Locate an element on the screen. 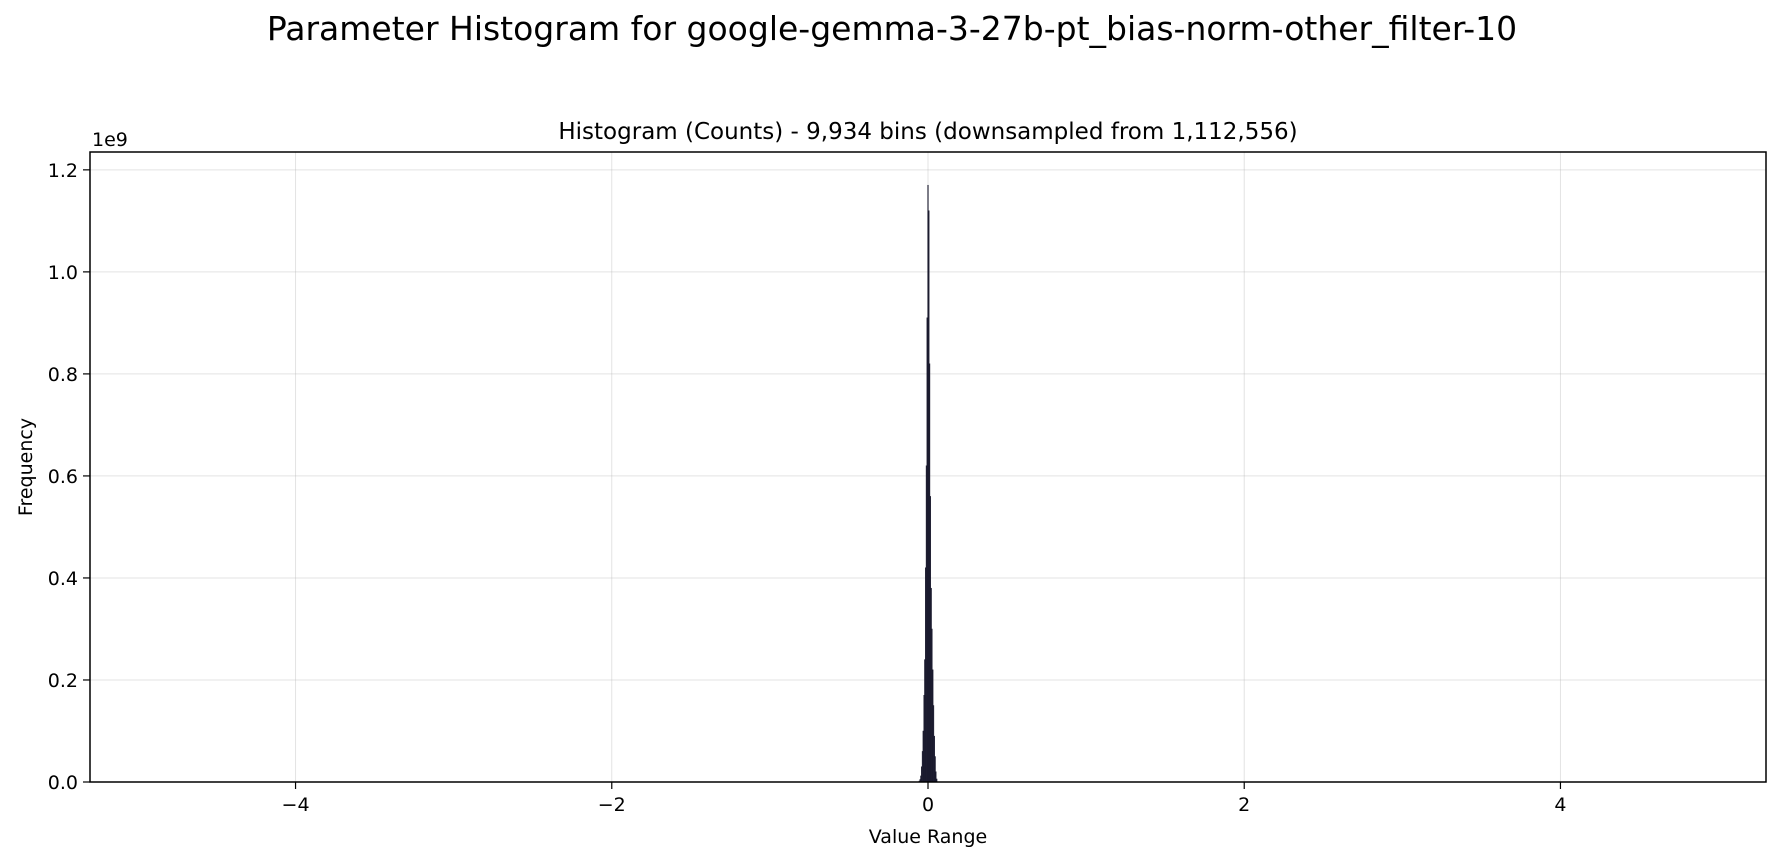  x-tick-label: 2 is located at coordinates (1244, 805).